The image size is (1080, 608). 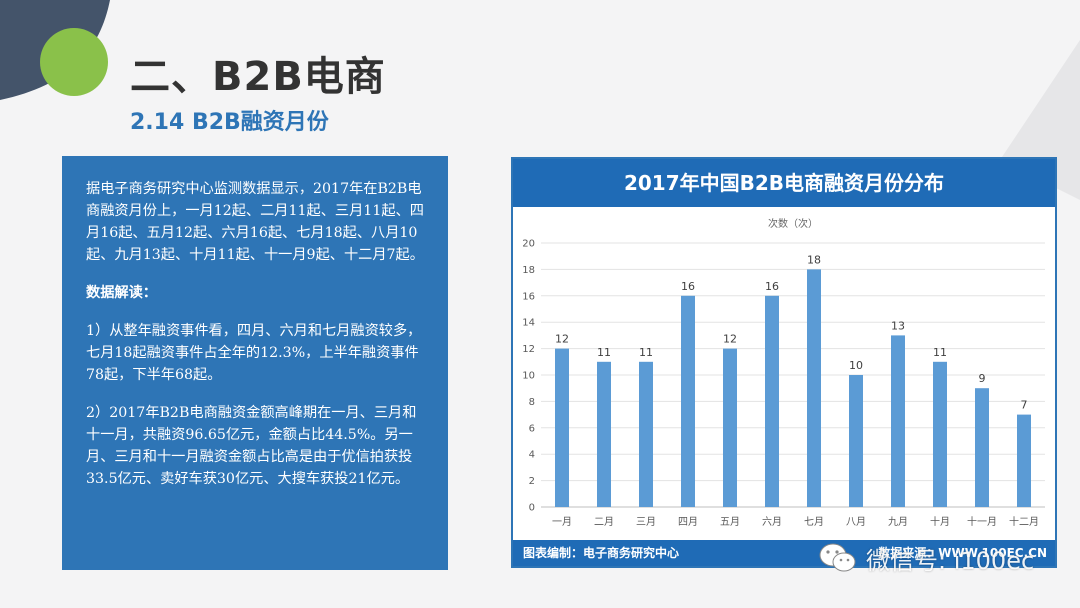 What do you see at coordinates (856, 522) in the screenshot?
I see `x-tick-label: 八月` at bounding box center [856, 522].